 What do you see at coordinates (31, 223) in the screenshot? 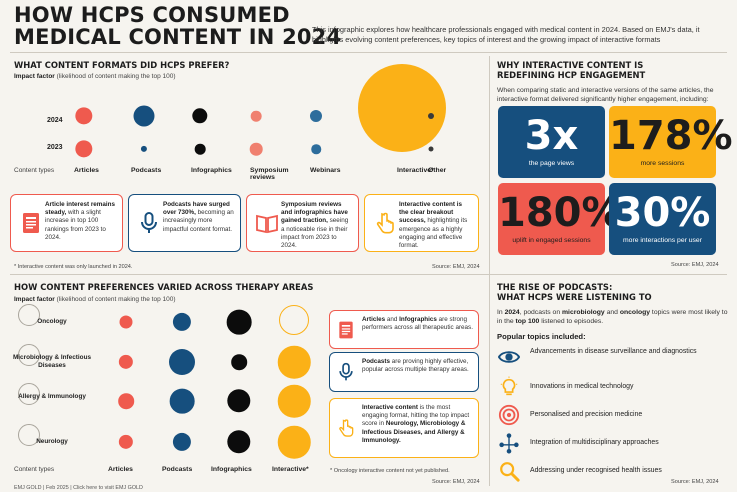
I see `article-icon` at bounding box center [31, 223].